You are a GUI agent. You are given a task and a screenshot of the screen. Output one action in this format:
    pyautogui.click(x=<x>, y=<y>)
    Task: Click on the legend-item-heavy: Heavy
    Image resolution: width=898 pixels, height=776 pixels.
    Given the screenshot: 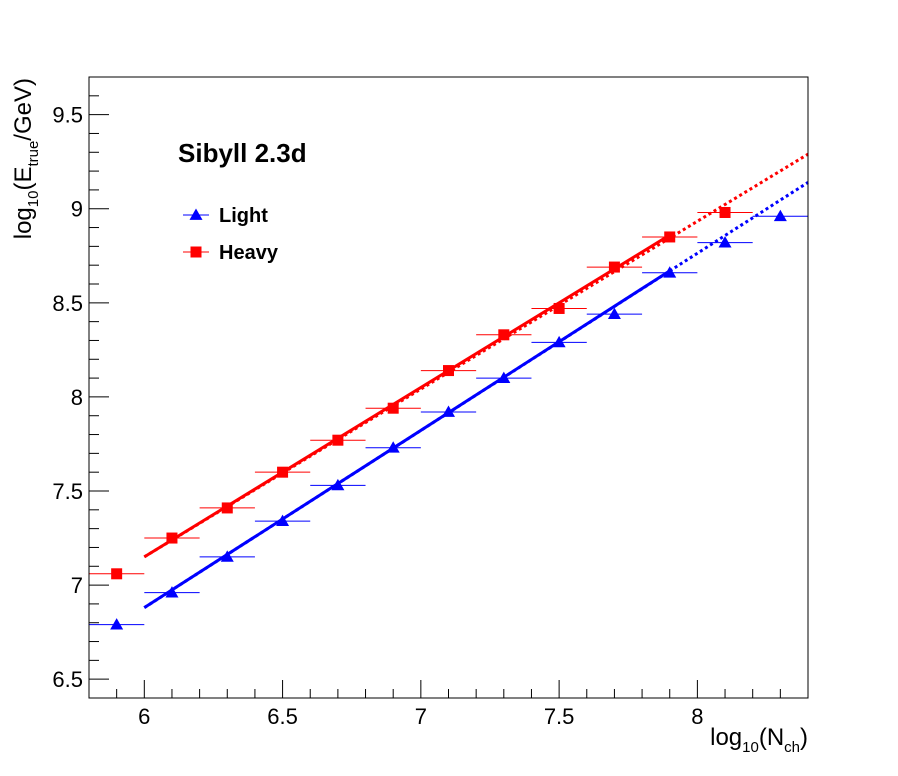 What is the action you would take?
    pyautogui.click(x=231, y=253)
    